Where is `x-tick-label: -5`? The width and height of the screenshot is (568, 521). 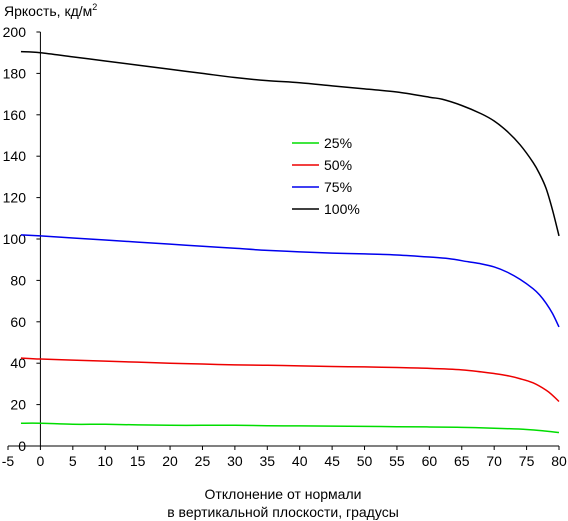
x-tick-label: -5 is located at coordinates (8, 461).